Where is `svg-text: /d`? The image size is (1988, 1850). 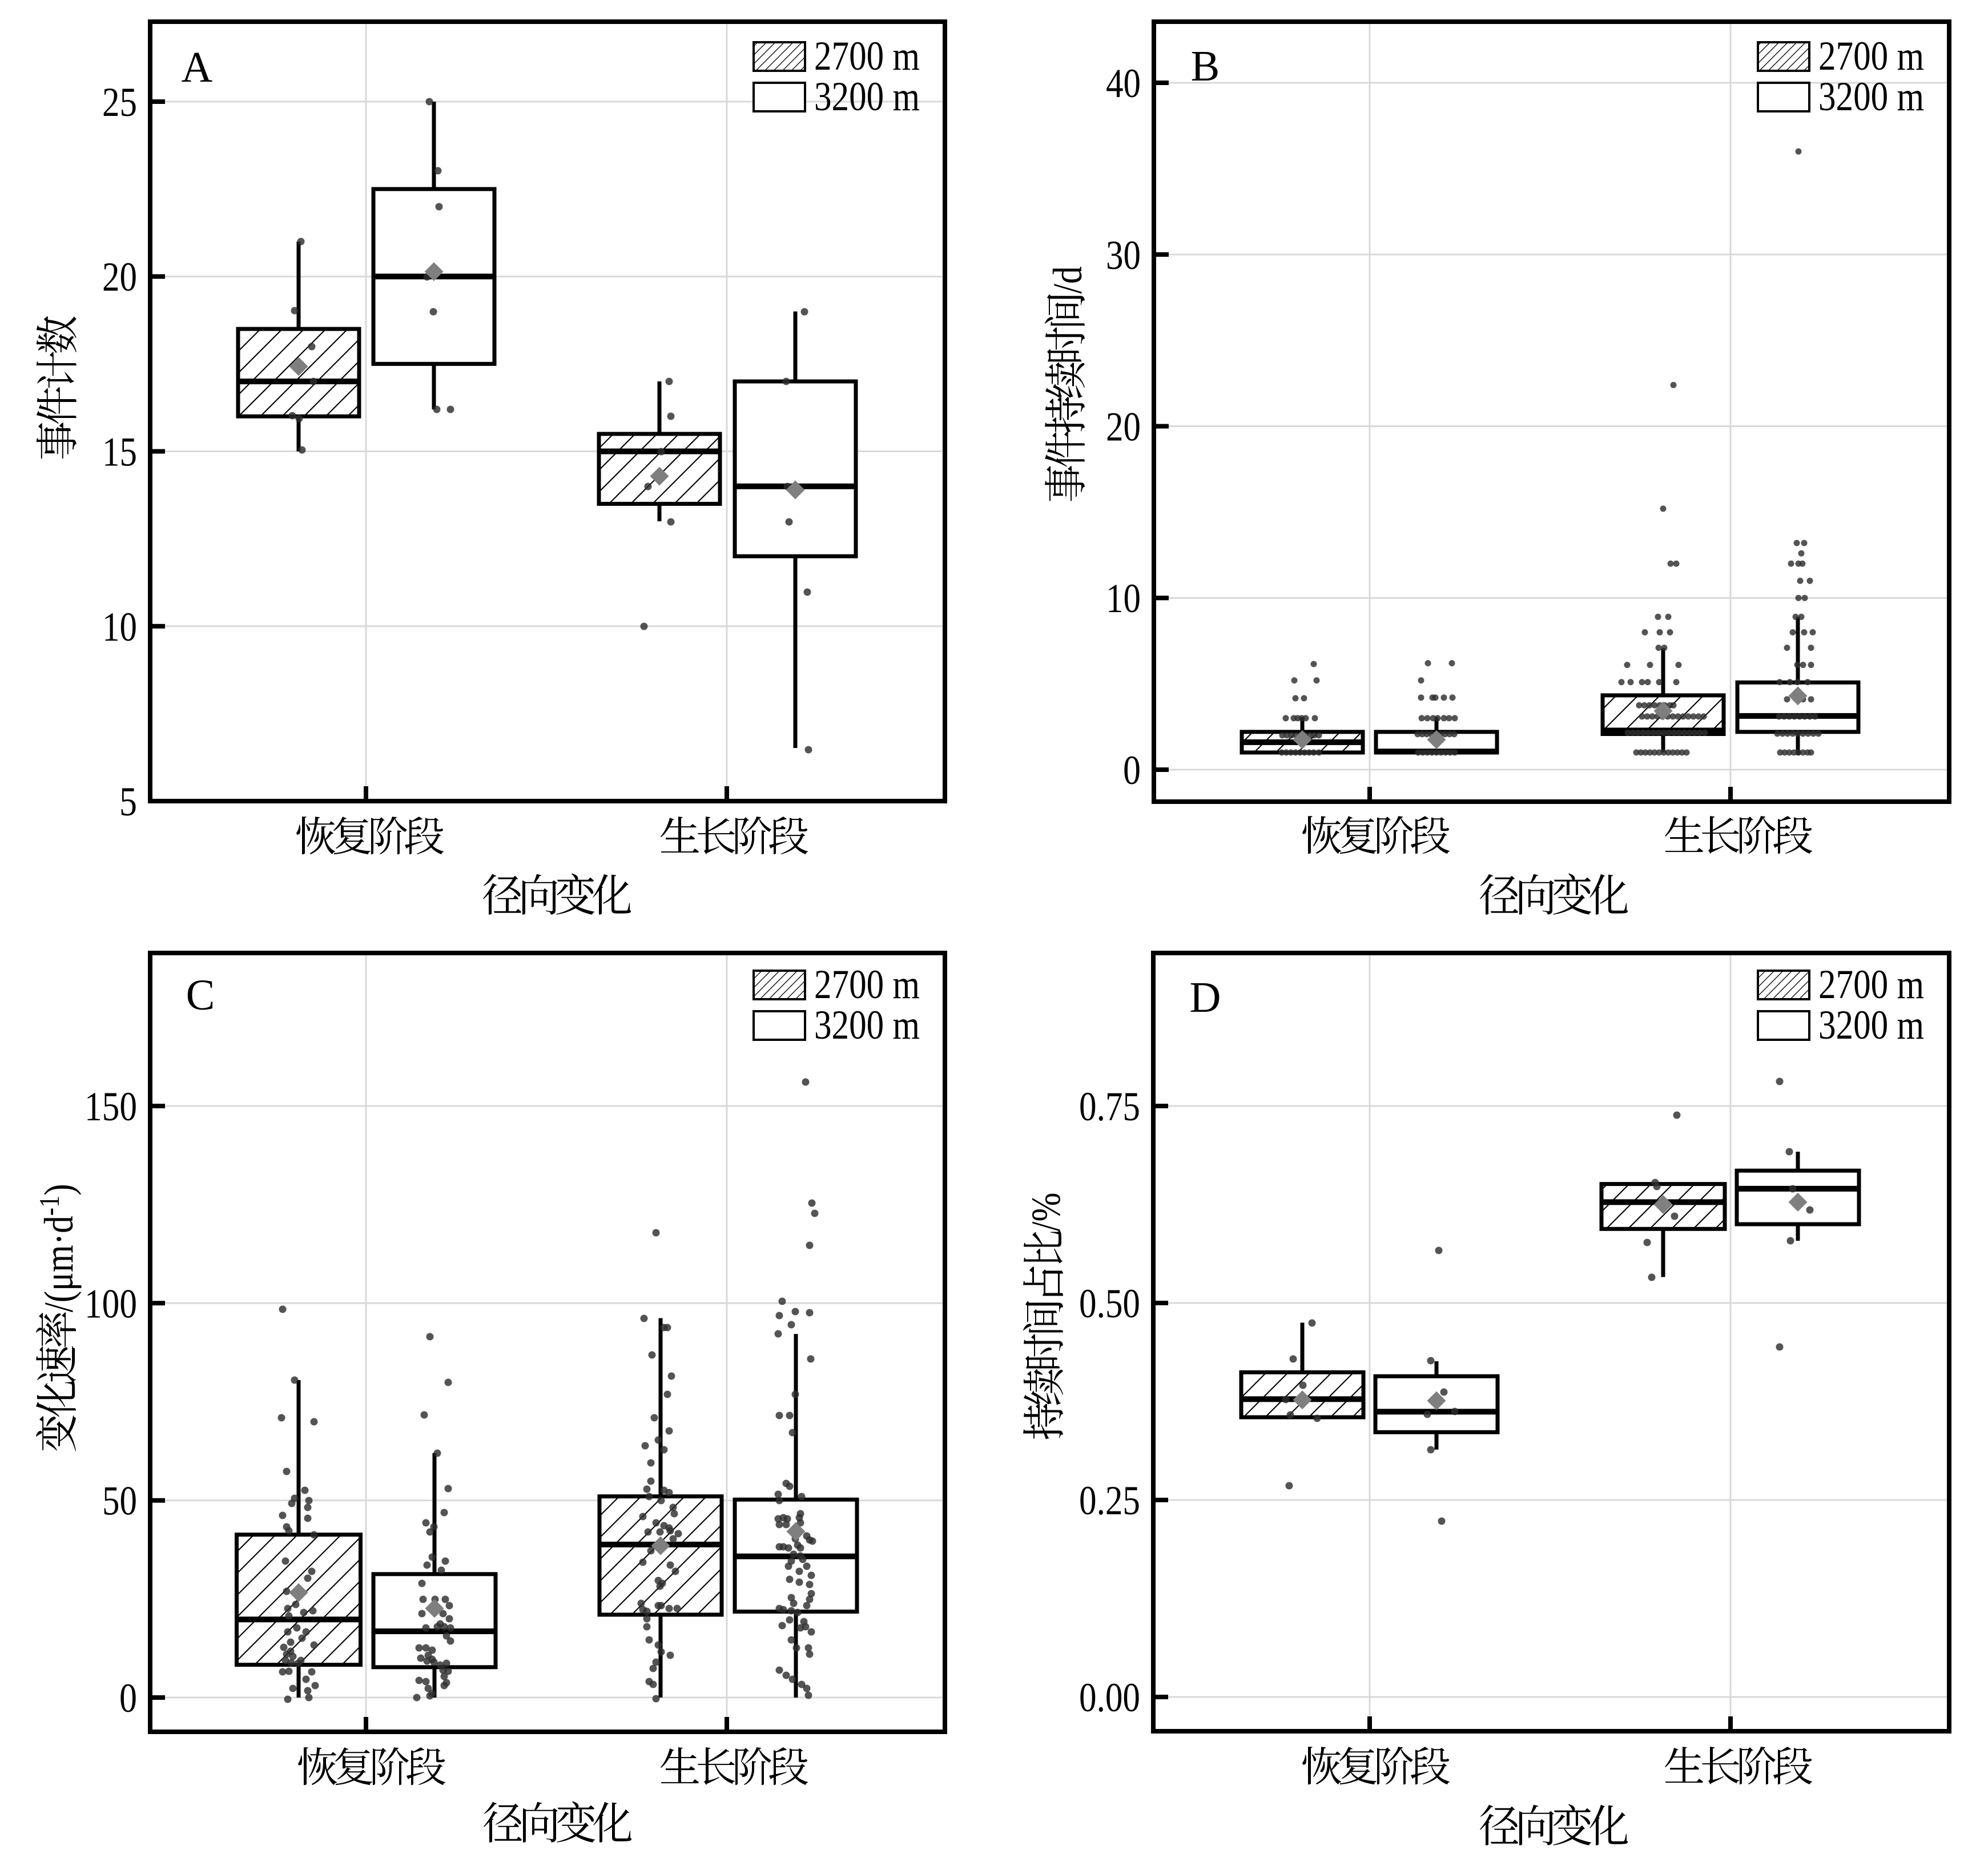 svg-text: /d is located at coordinates (1067, 279).